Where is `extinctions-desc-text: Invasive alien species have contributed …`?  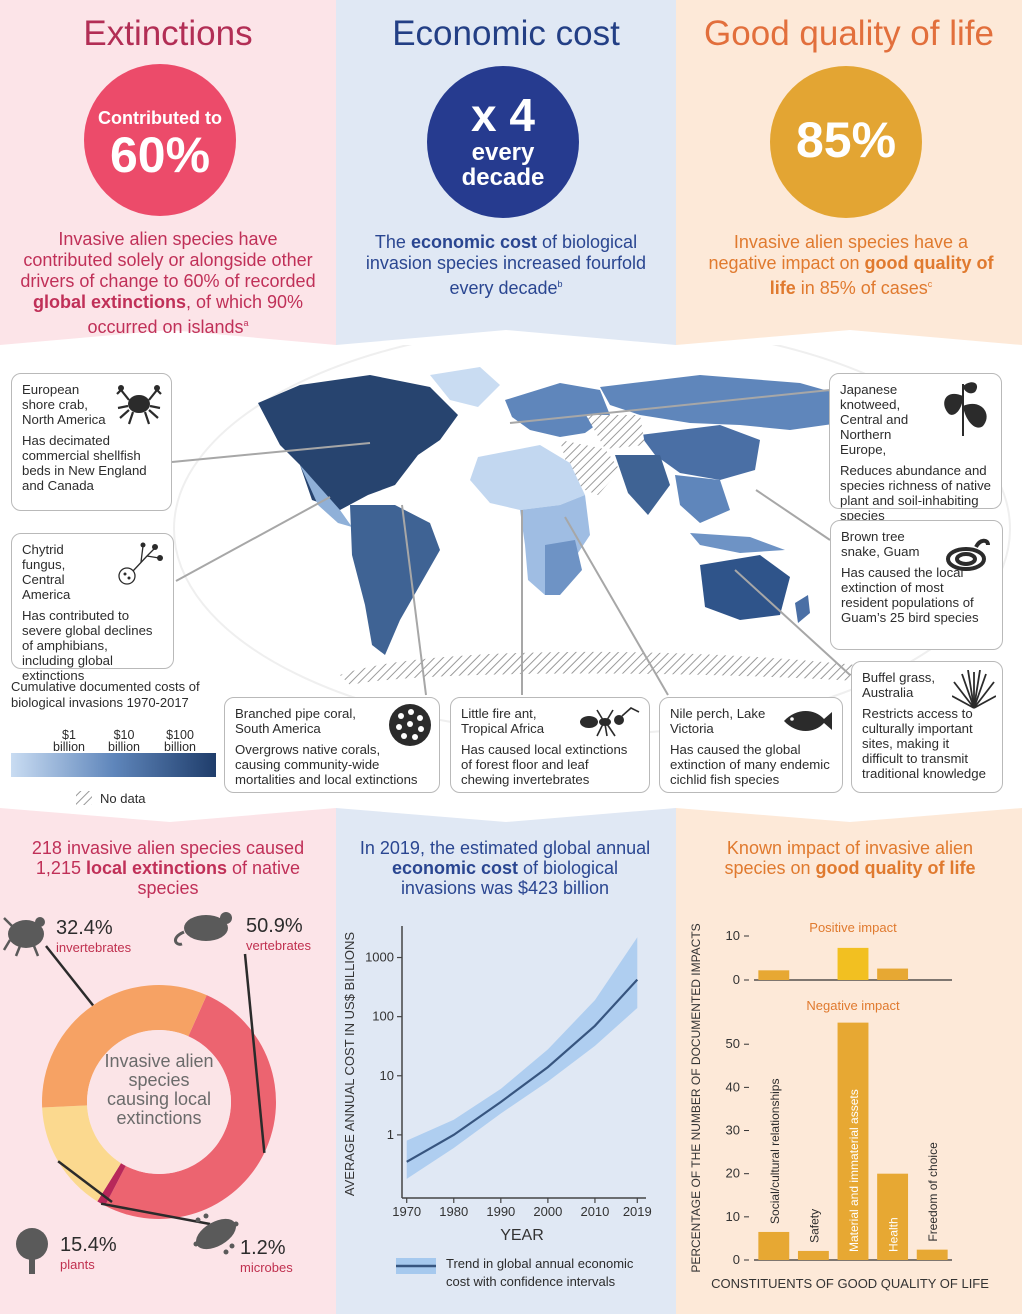 extinctions-desc-text: Invasive alien species have contributed … is located at coordinates (168, 260).